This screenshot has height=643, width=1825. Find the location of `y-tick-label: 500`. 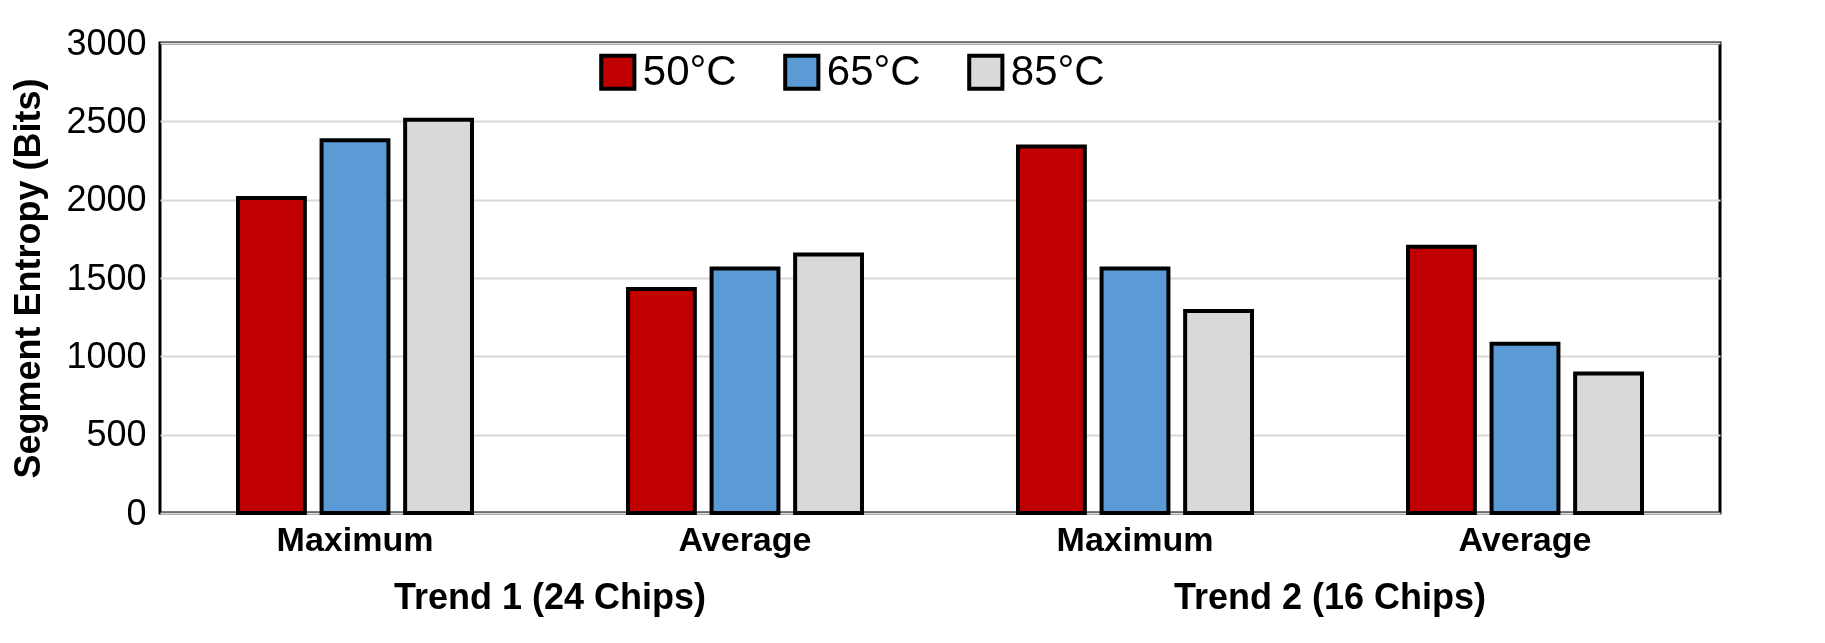

y-tick-label: 500 is located at coordinates (116, 434).